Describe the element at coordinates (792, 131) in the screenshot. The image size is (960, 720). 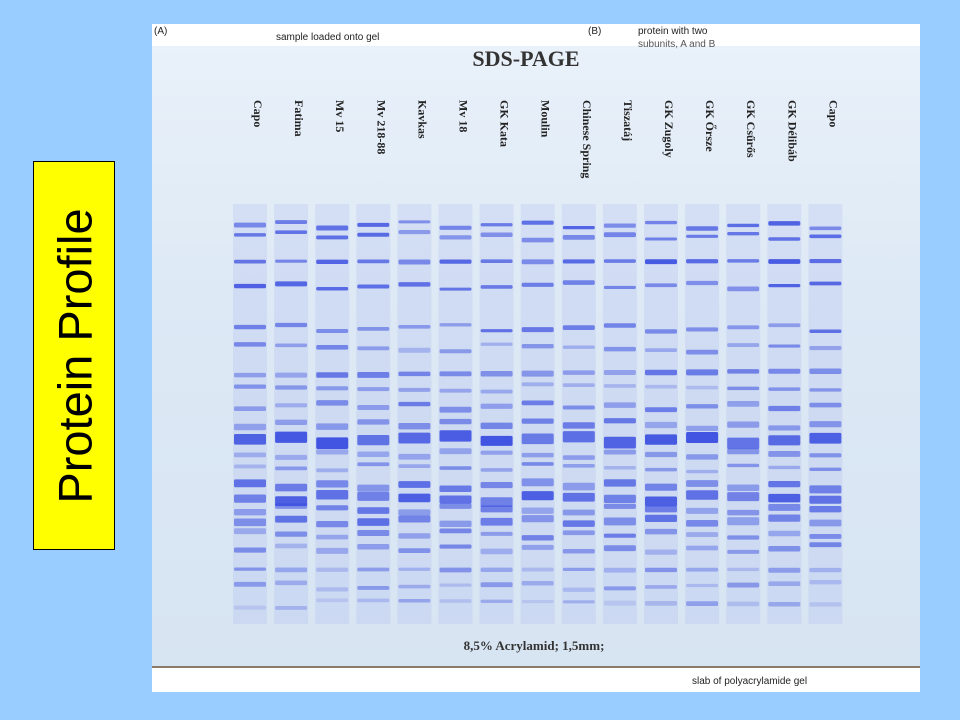
I see `lane-label: GK Délibáb` at that location.